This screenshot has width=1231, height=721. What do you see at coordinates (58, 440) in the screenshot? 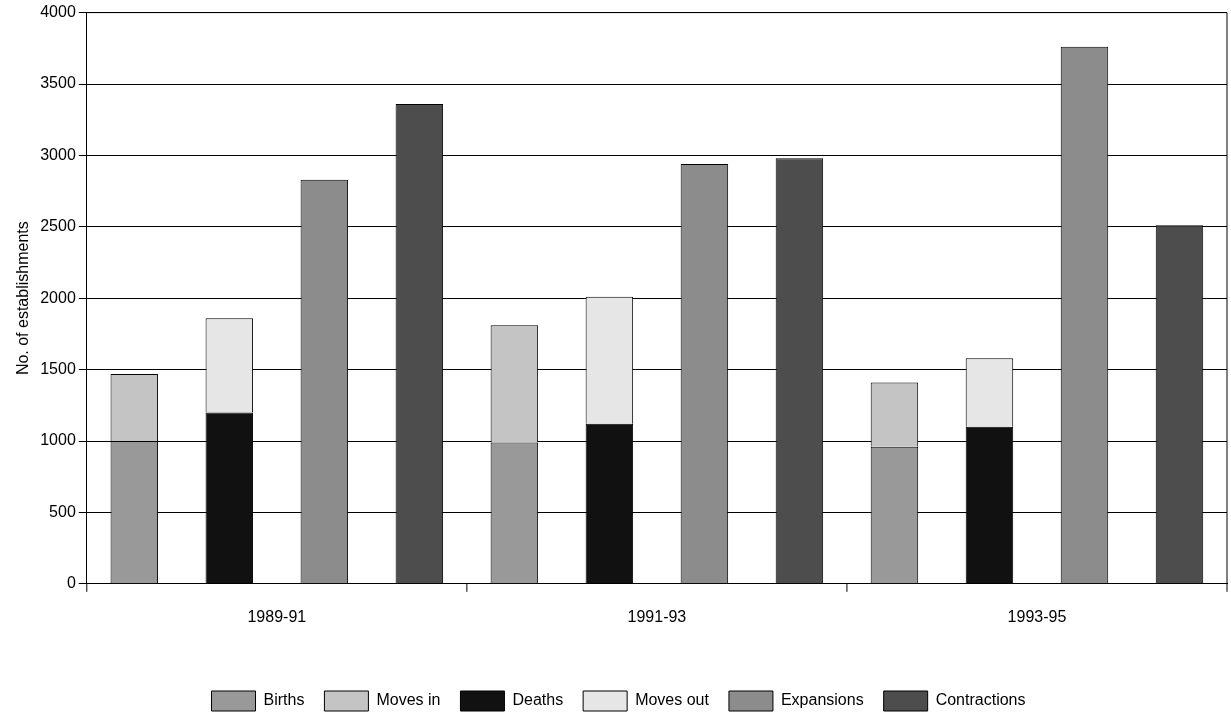
I see `y-tick-label: 1000` at bounding box center [58, 440].